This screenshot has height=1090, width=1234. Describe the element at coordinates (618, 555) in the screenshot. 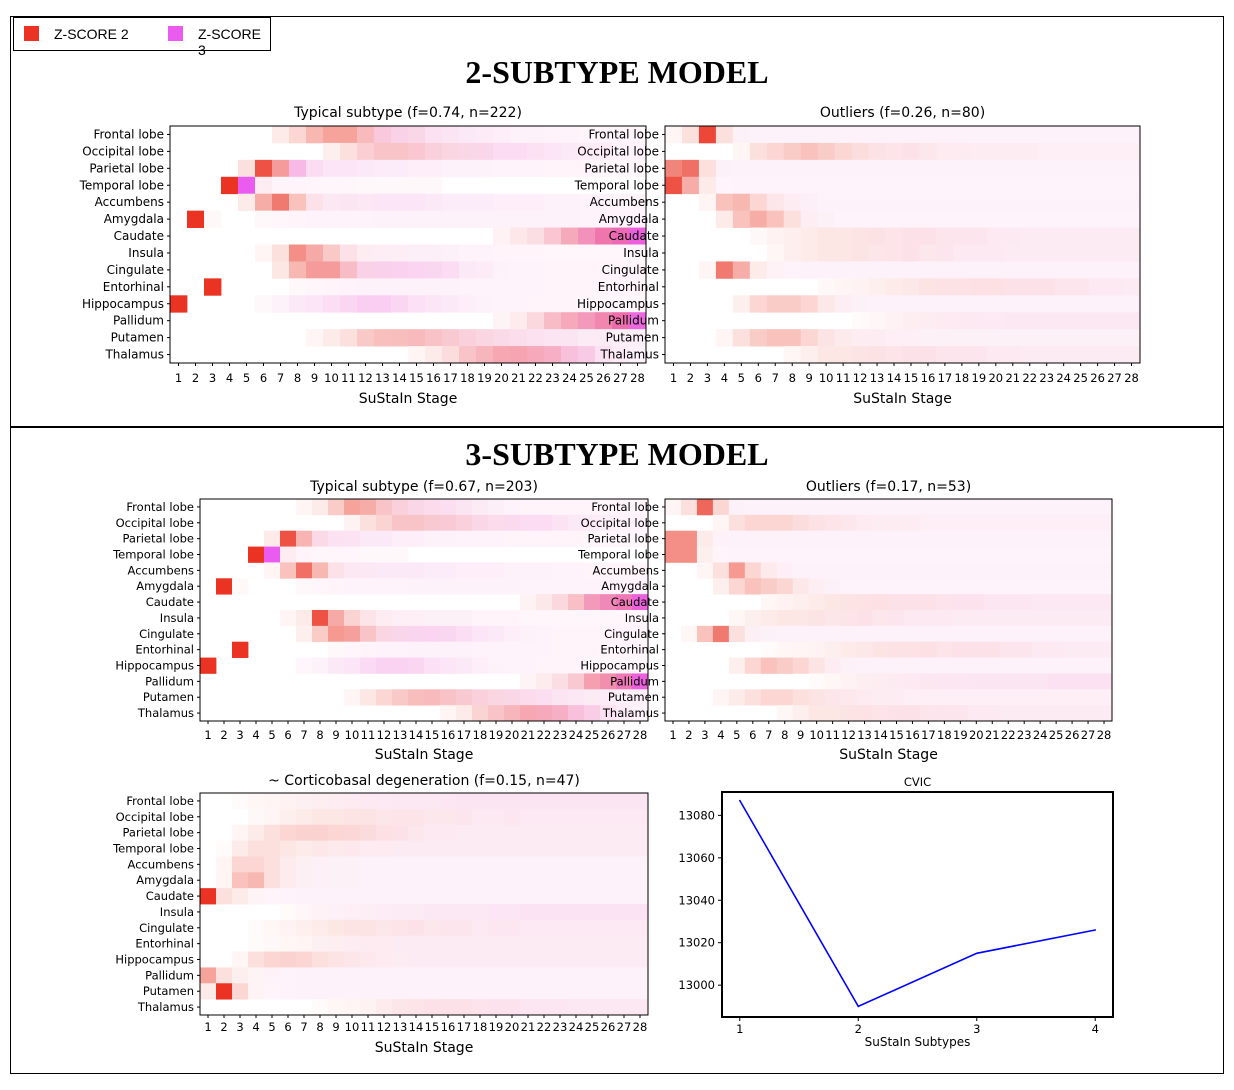

I see `y-tick-label-temporal-lobe: Temporal lobe` at that location.